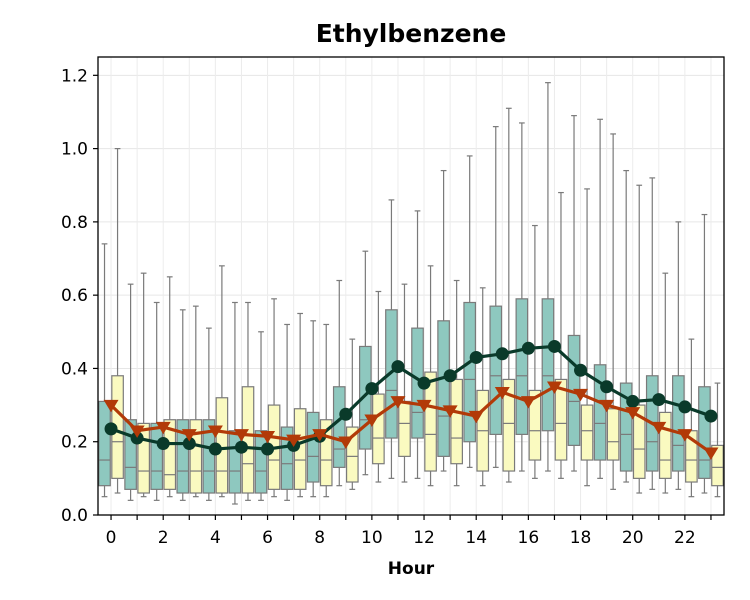 The height and width of the screenshot is (600, 750). Describe the element at coordinates (411, 33) in the screenshot. I see `chart-title: Ethylbenzene` at that location.